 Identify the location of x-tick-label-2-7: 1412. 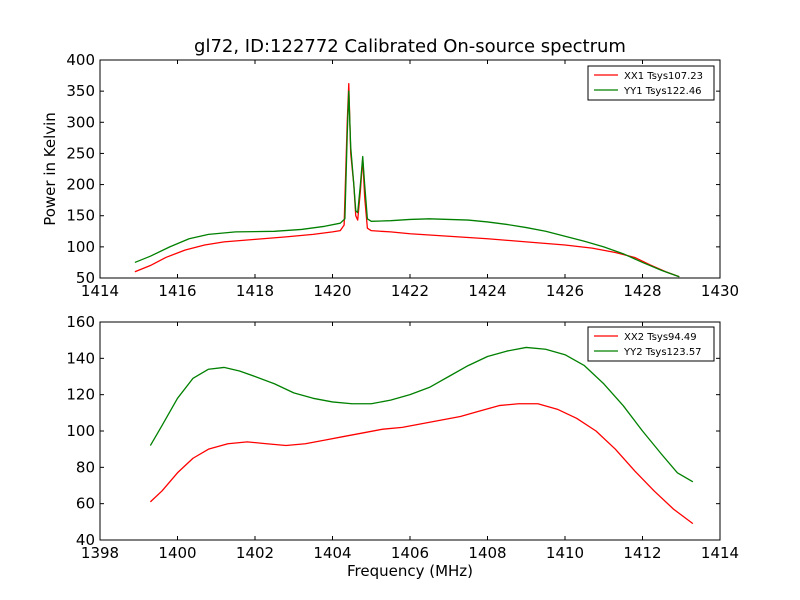
(642, 553).